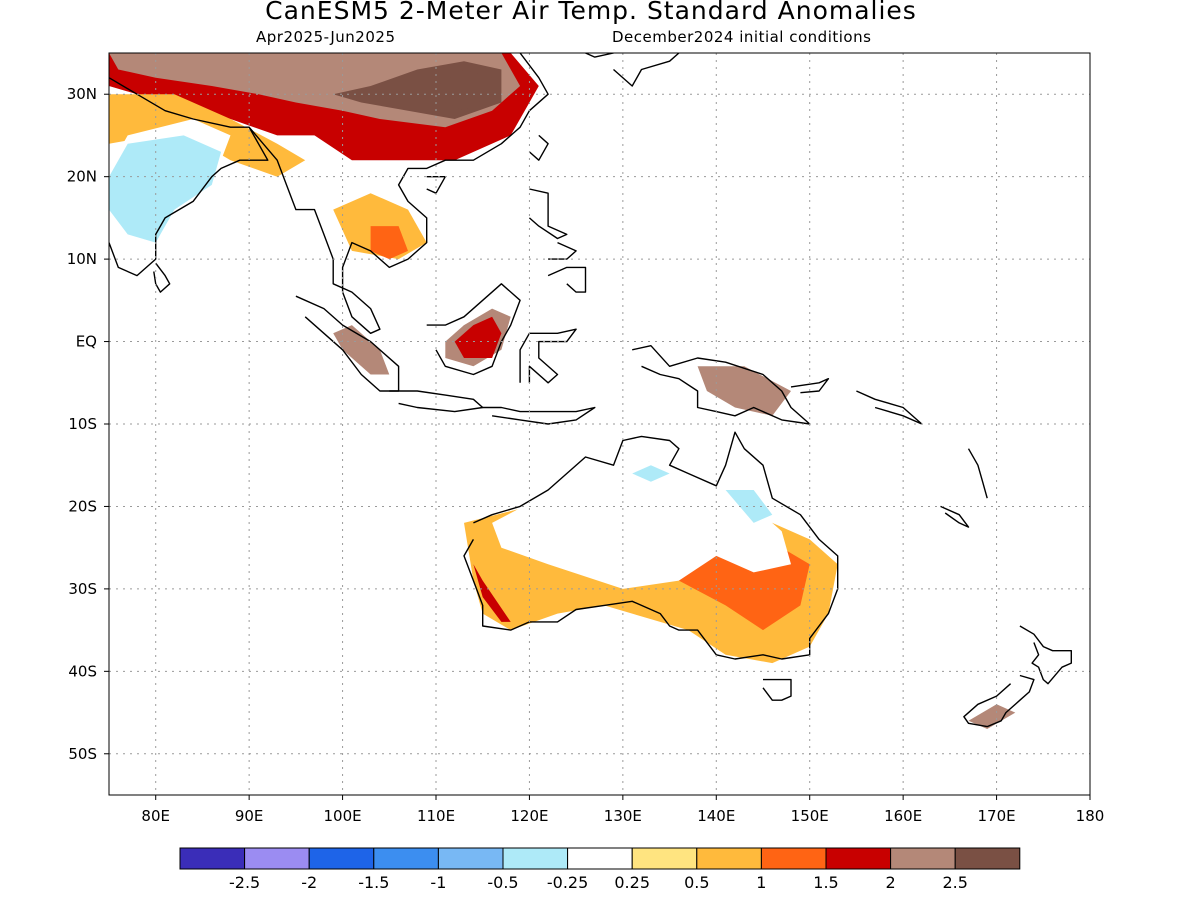  Describe the element at coordinates (889, 407) in the screenshot. I see `coastline-solomons` at that location.